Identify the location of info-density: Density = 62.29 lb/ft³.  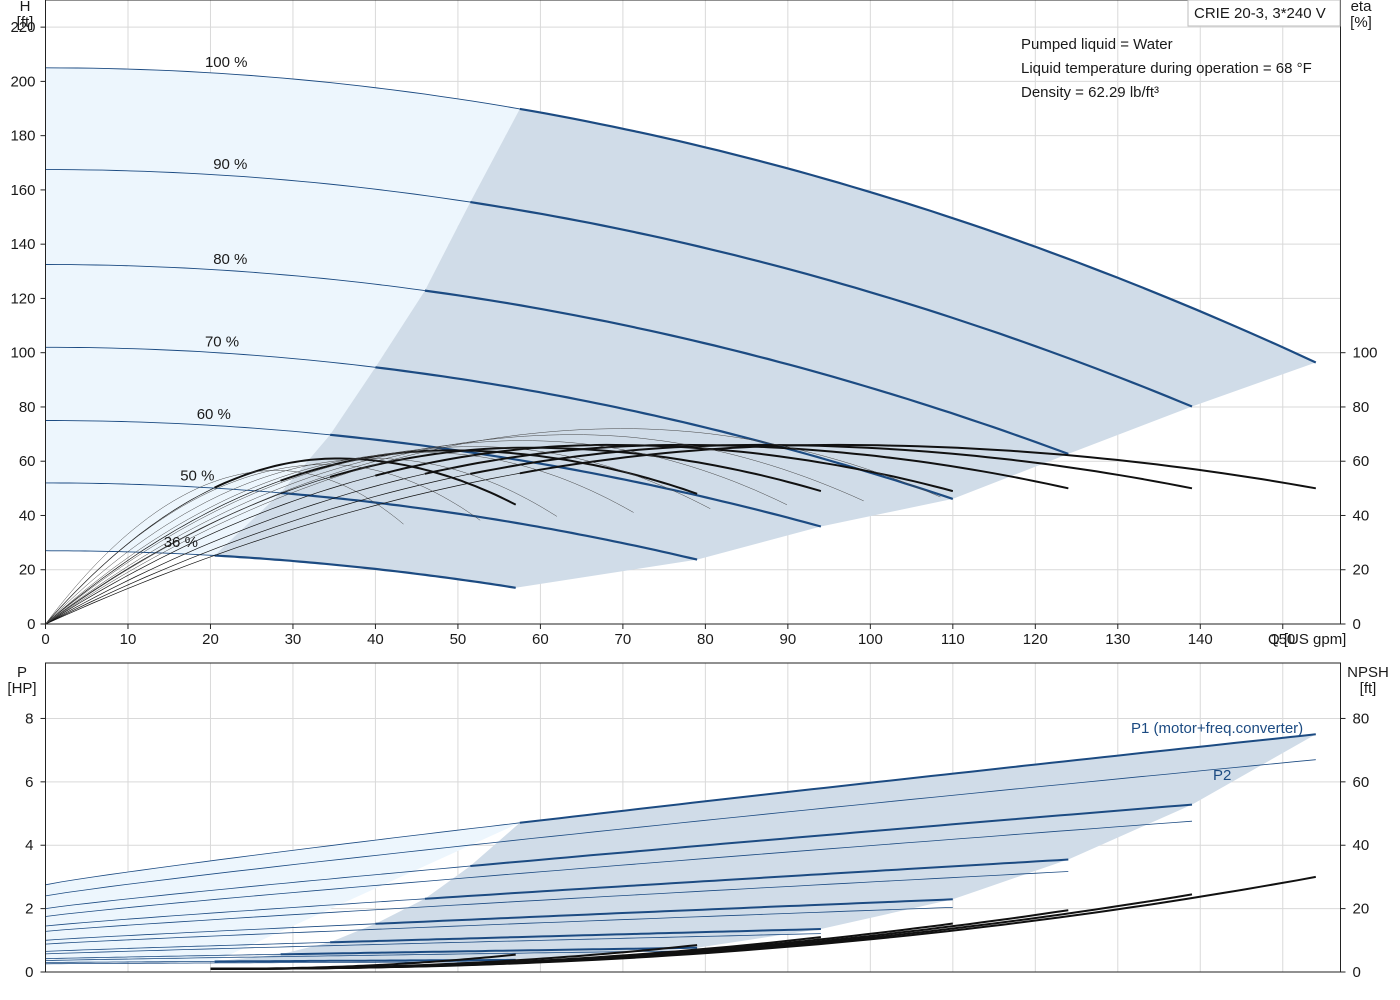
(1090, 92).